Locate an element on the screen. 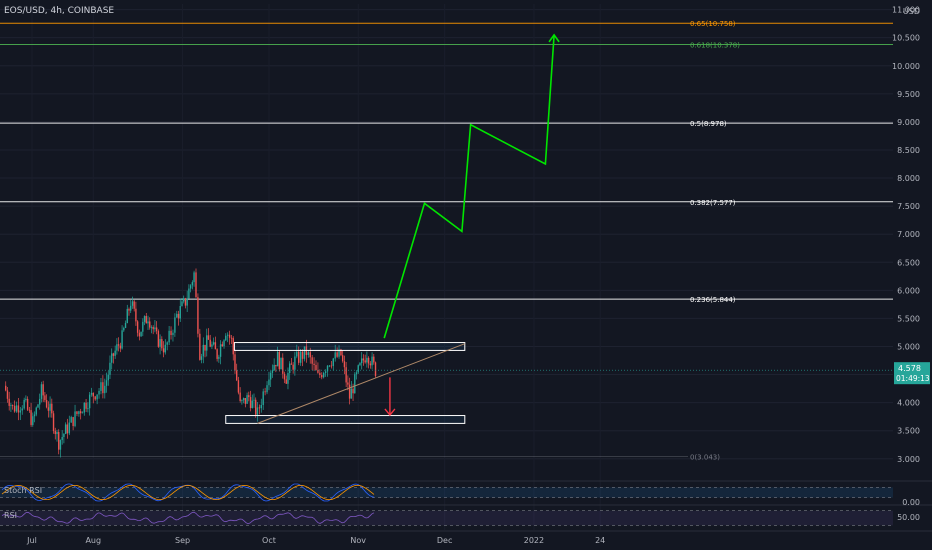 This screenshot has width=932, height=550. time-tick-label: Oct is located at coordinates (269, 540).